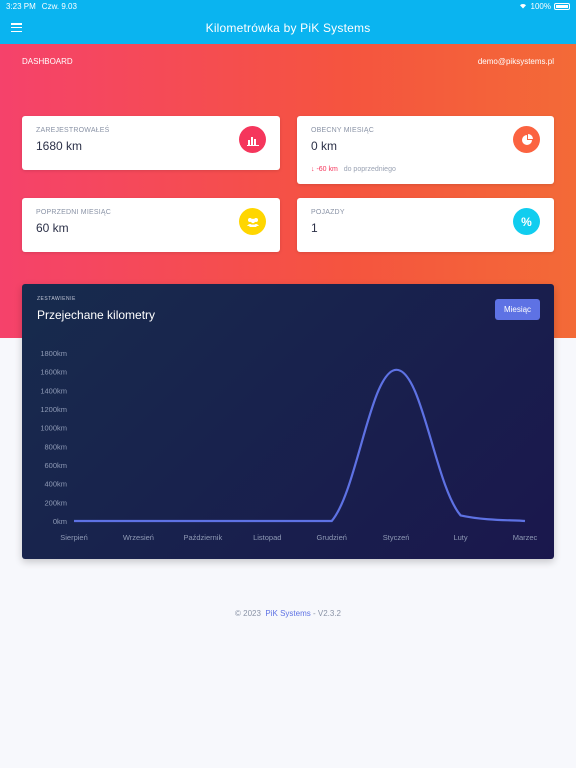 This screenshot has height=768, width=576. I want to click on stat-label: ZAREJESTROWAŁEŚ, so click(73, 130).